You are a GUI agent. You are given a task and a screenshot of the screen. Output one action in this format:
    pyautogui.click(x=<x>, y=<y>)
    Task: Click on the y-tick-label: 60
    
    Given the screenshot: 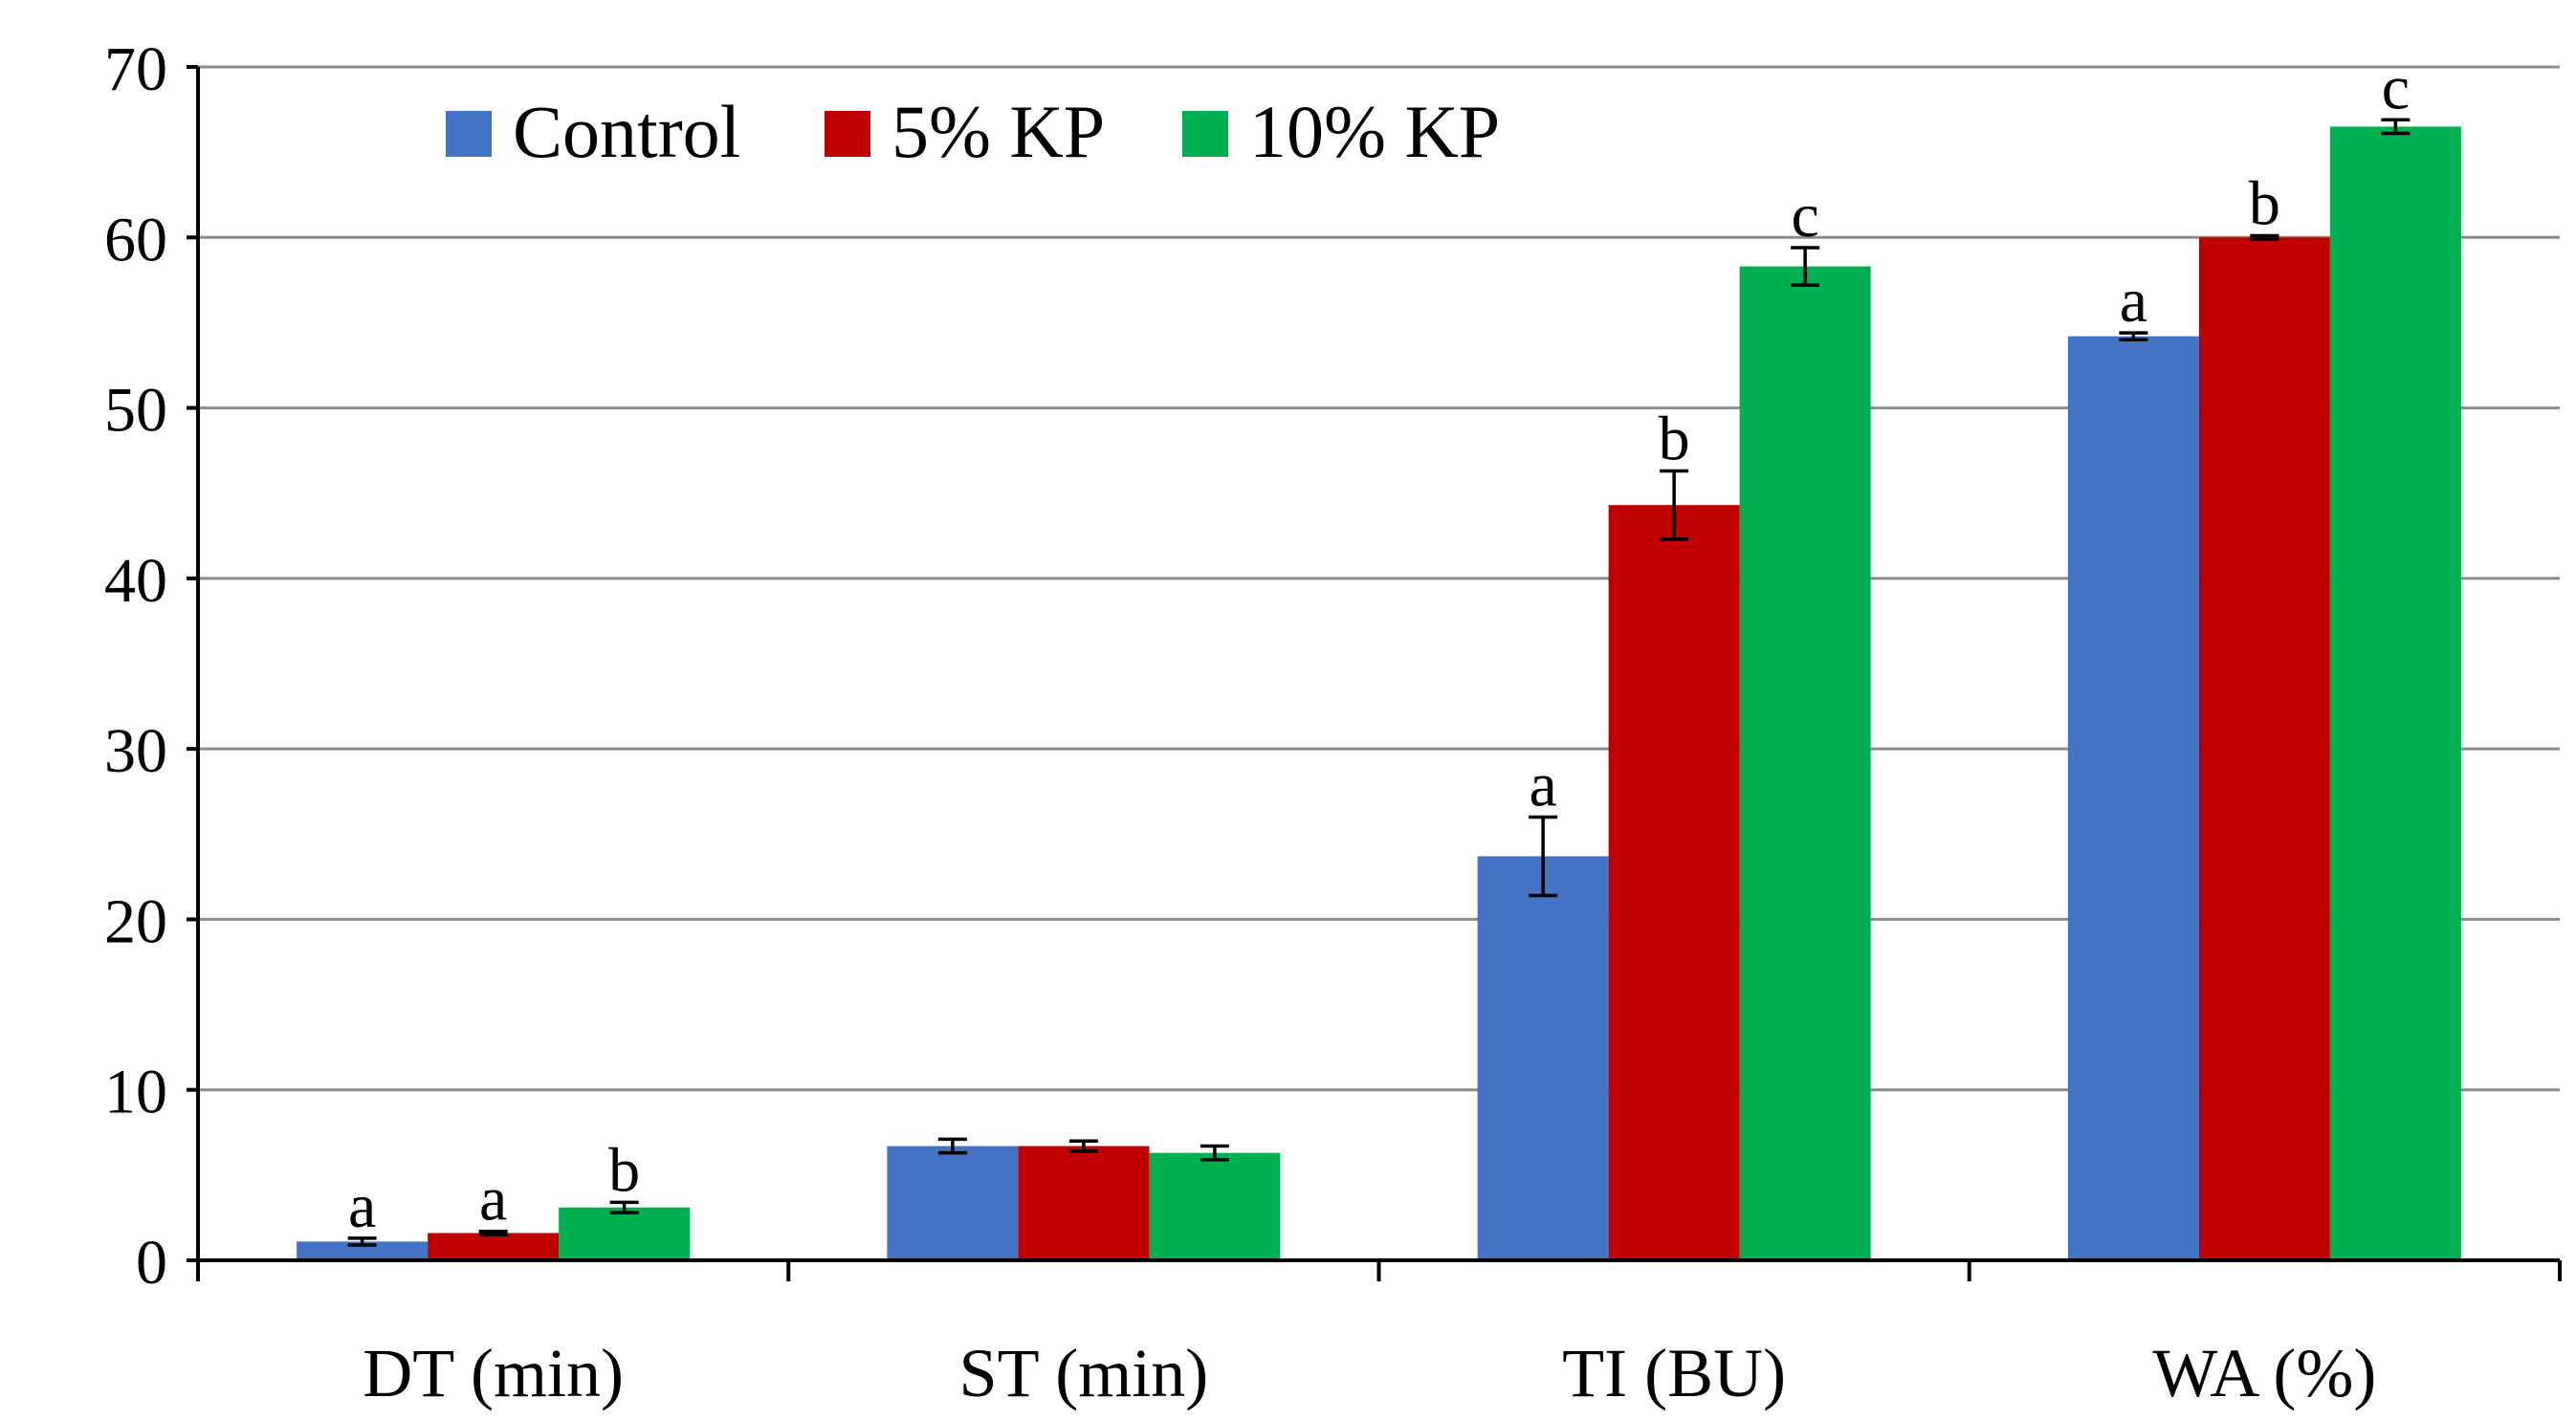 What is the action you would take?
    pyautogui.click(x=135, y=240)
    